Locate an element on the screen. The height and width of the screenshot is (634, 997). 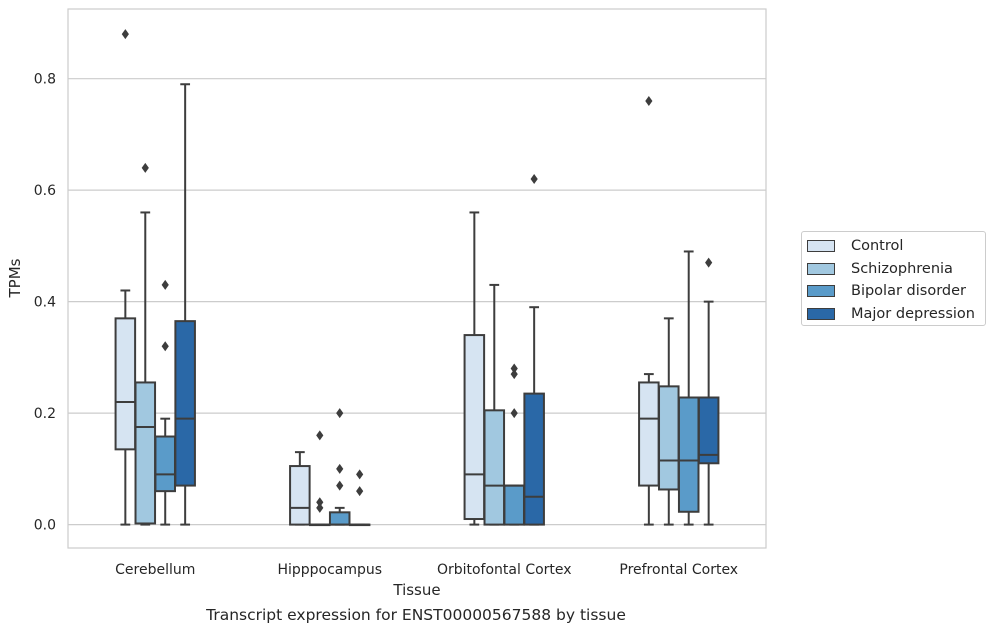
y-tick-label: 0.0 is located at coordinates (45, 526).